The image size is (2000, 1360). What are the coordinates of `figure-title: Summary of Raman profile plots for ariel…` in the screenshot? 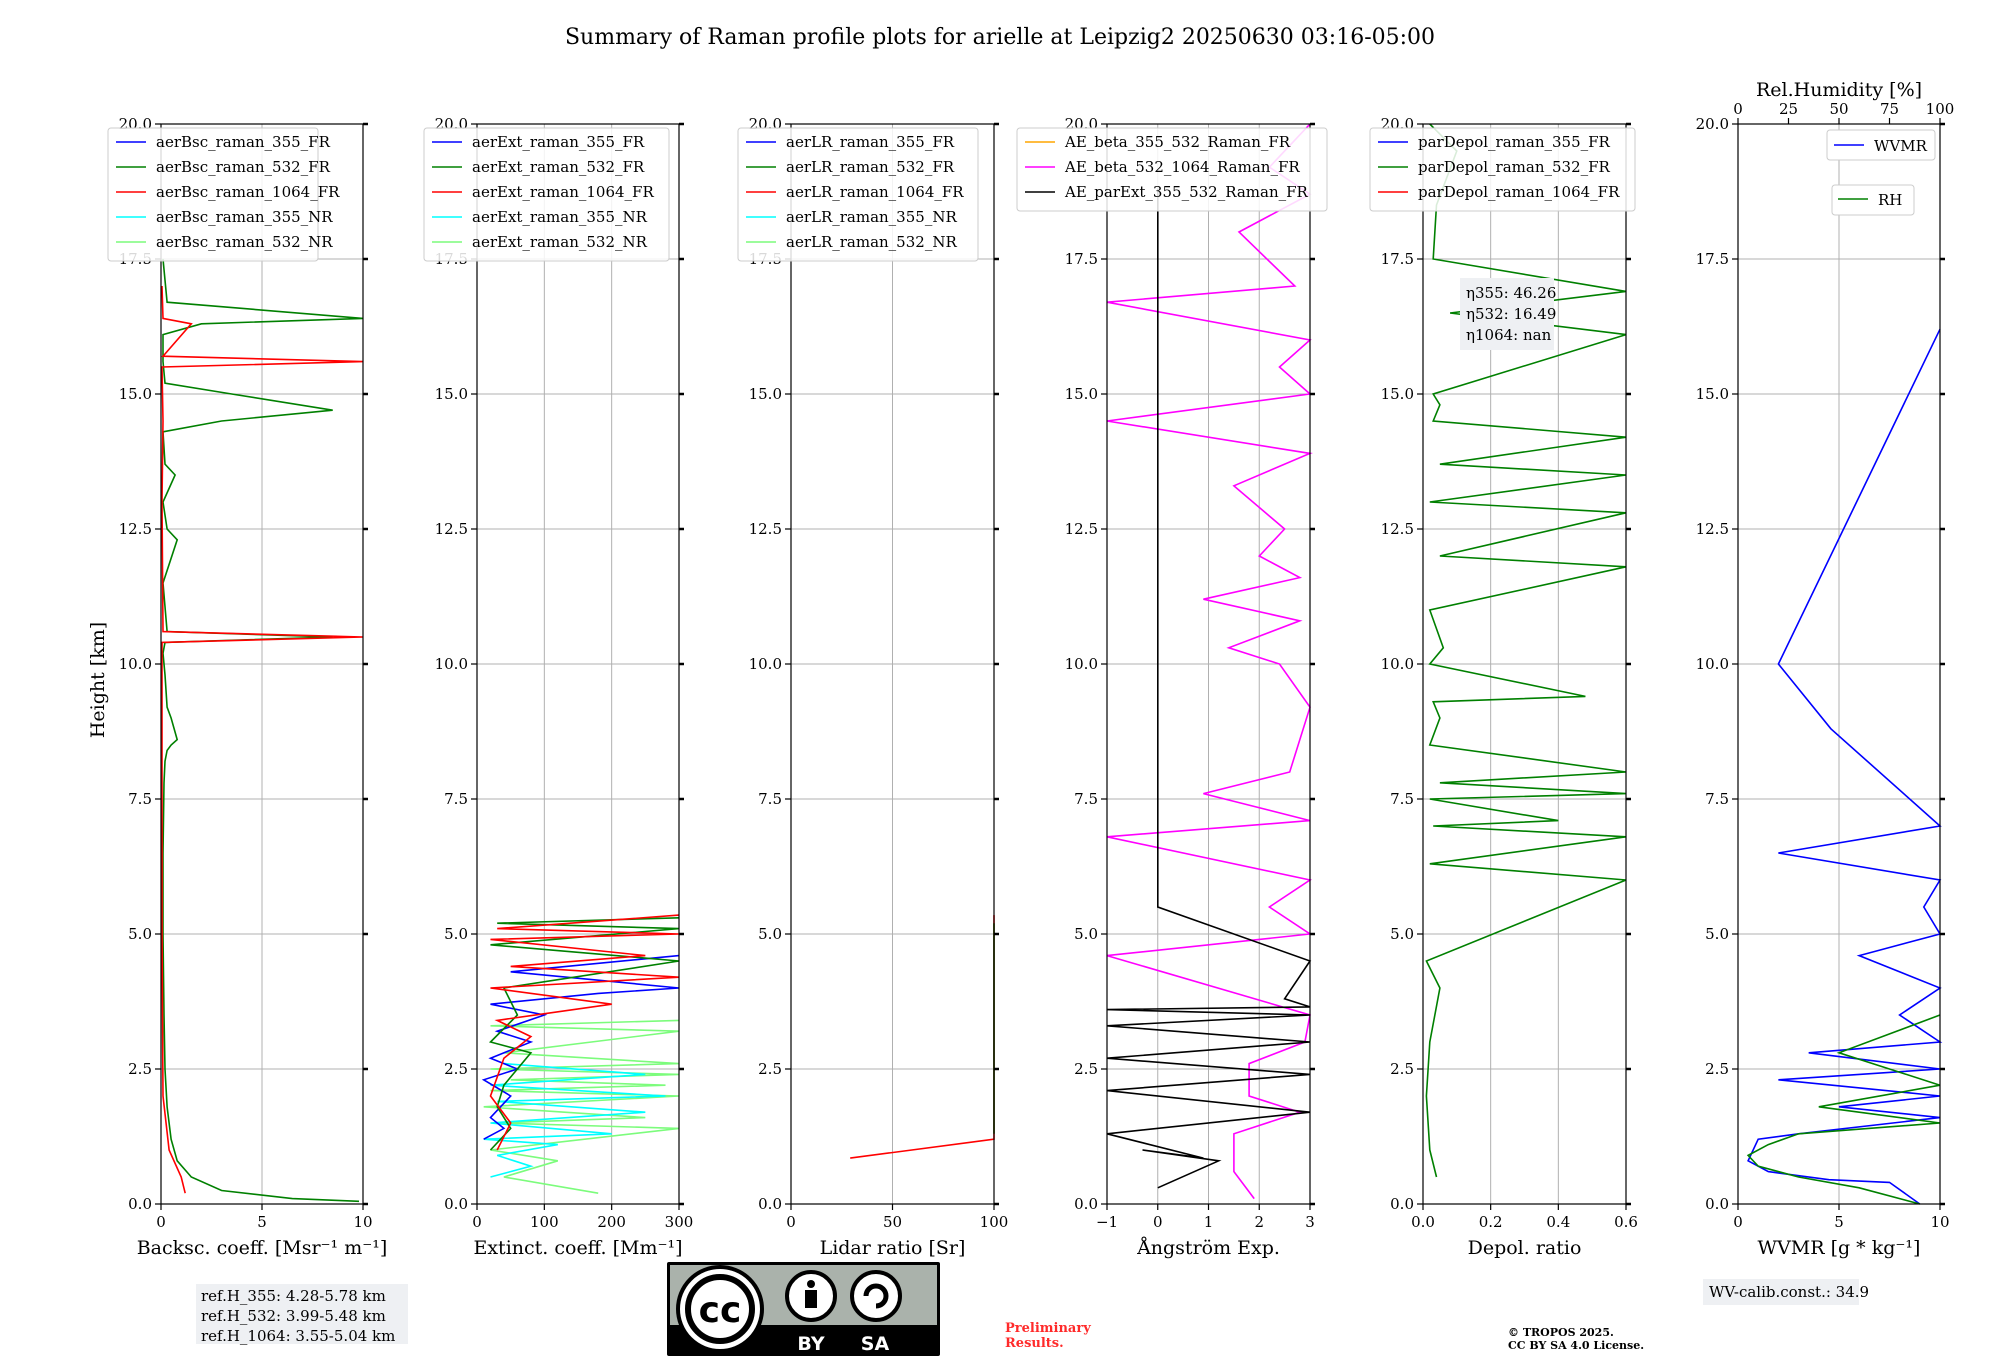 It's located at (1000, 37).